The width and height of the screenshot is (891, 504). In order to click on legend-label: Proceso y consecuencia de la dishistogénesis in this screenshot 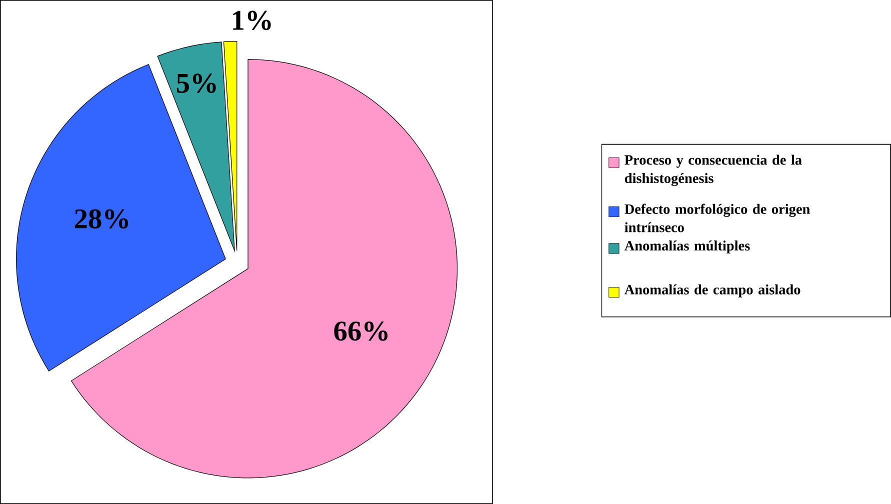, I will do `click(713, 170)`.